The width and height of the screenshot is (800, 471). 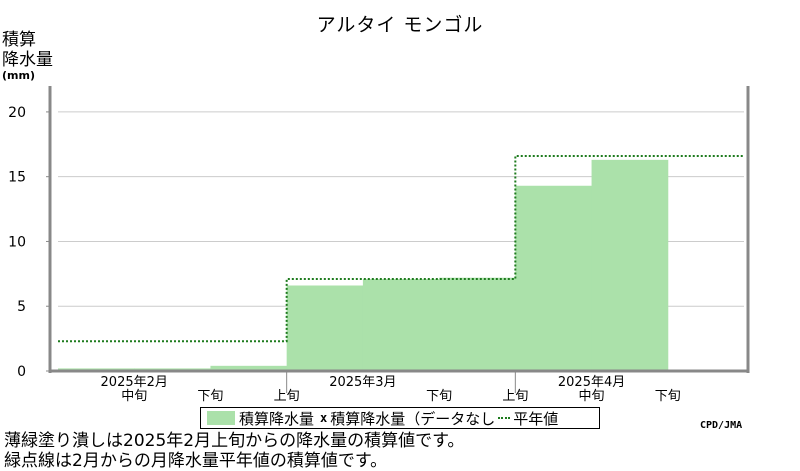 I want to click on y-tick-label: 10, so click(x=17, y=242).